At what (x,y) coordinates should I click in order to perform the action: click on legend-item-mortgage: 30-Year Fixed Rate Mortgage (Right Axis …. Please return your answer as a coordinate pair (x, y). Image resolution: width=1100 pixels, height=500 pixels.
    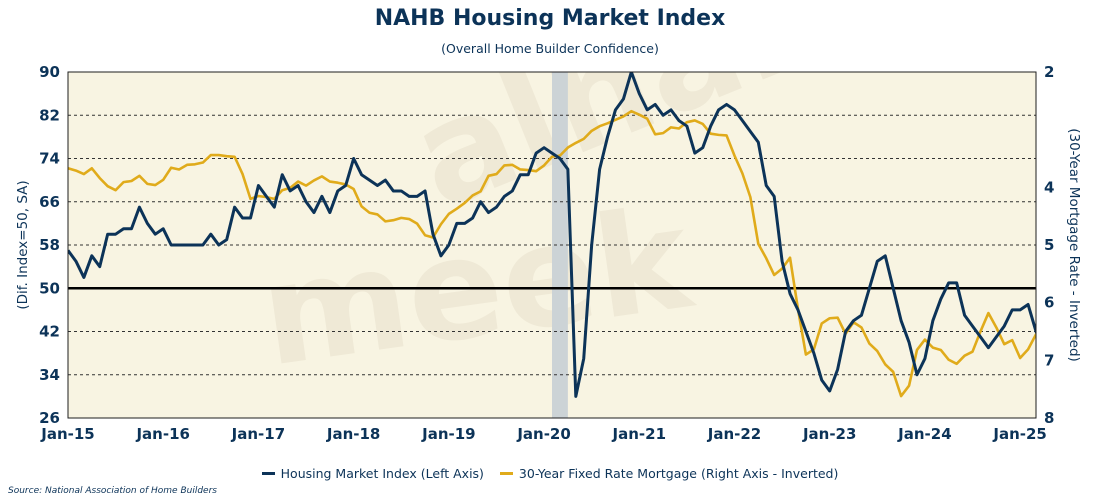
    Looking at the image, I should click on (669, 473).